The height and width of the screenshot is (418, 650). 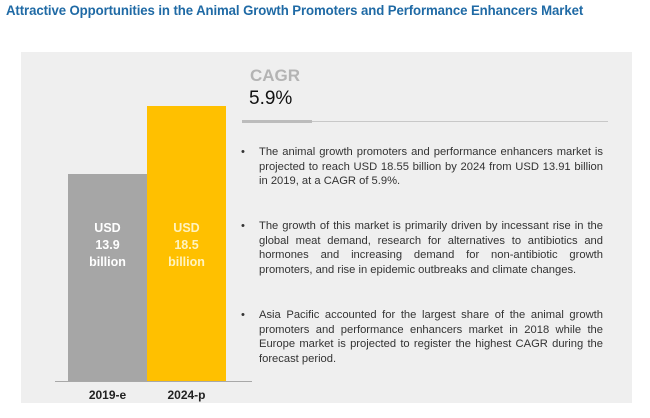 What do you see at coordinates (460, 121) in the screenshot?
I see `cagr-underline` at bounding box center [460, 121].